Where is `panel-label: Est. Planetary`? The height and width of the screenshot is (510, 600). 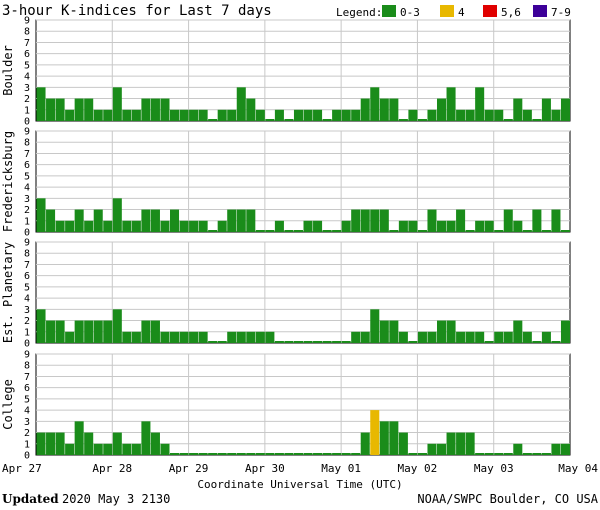
panel-label: Est. Planetary is located at coordinates (8, 292).